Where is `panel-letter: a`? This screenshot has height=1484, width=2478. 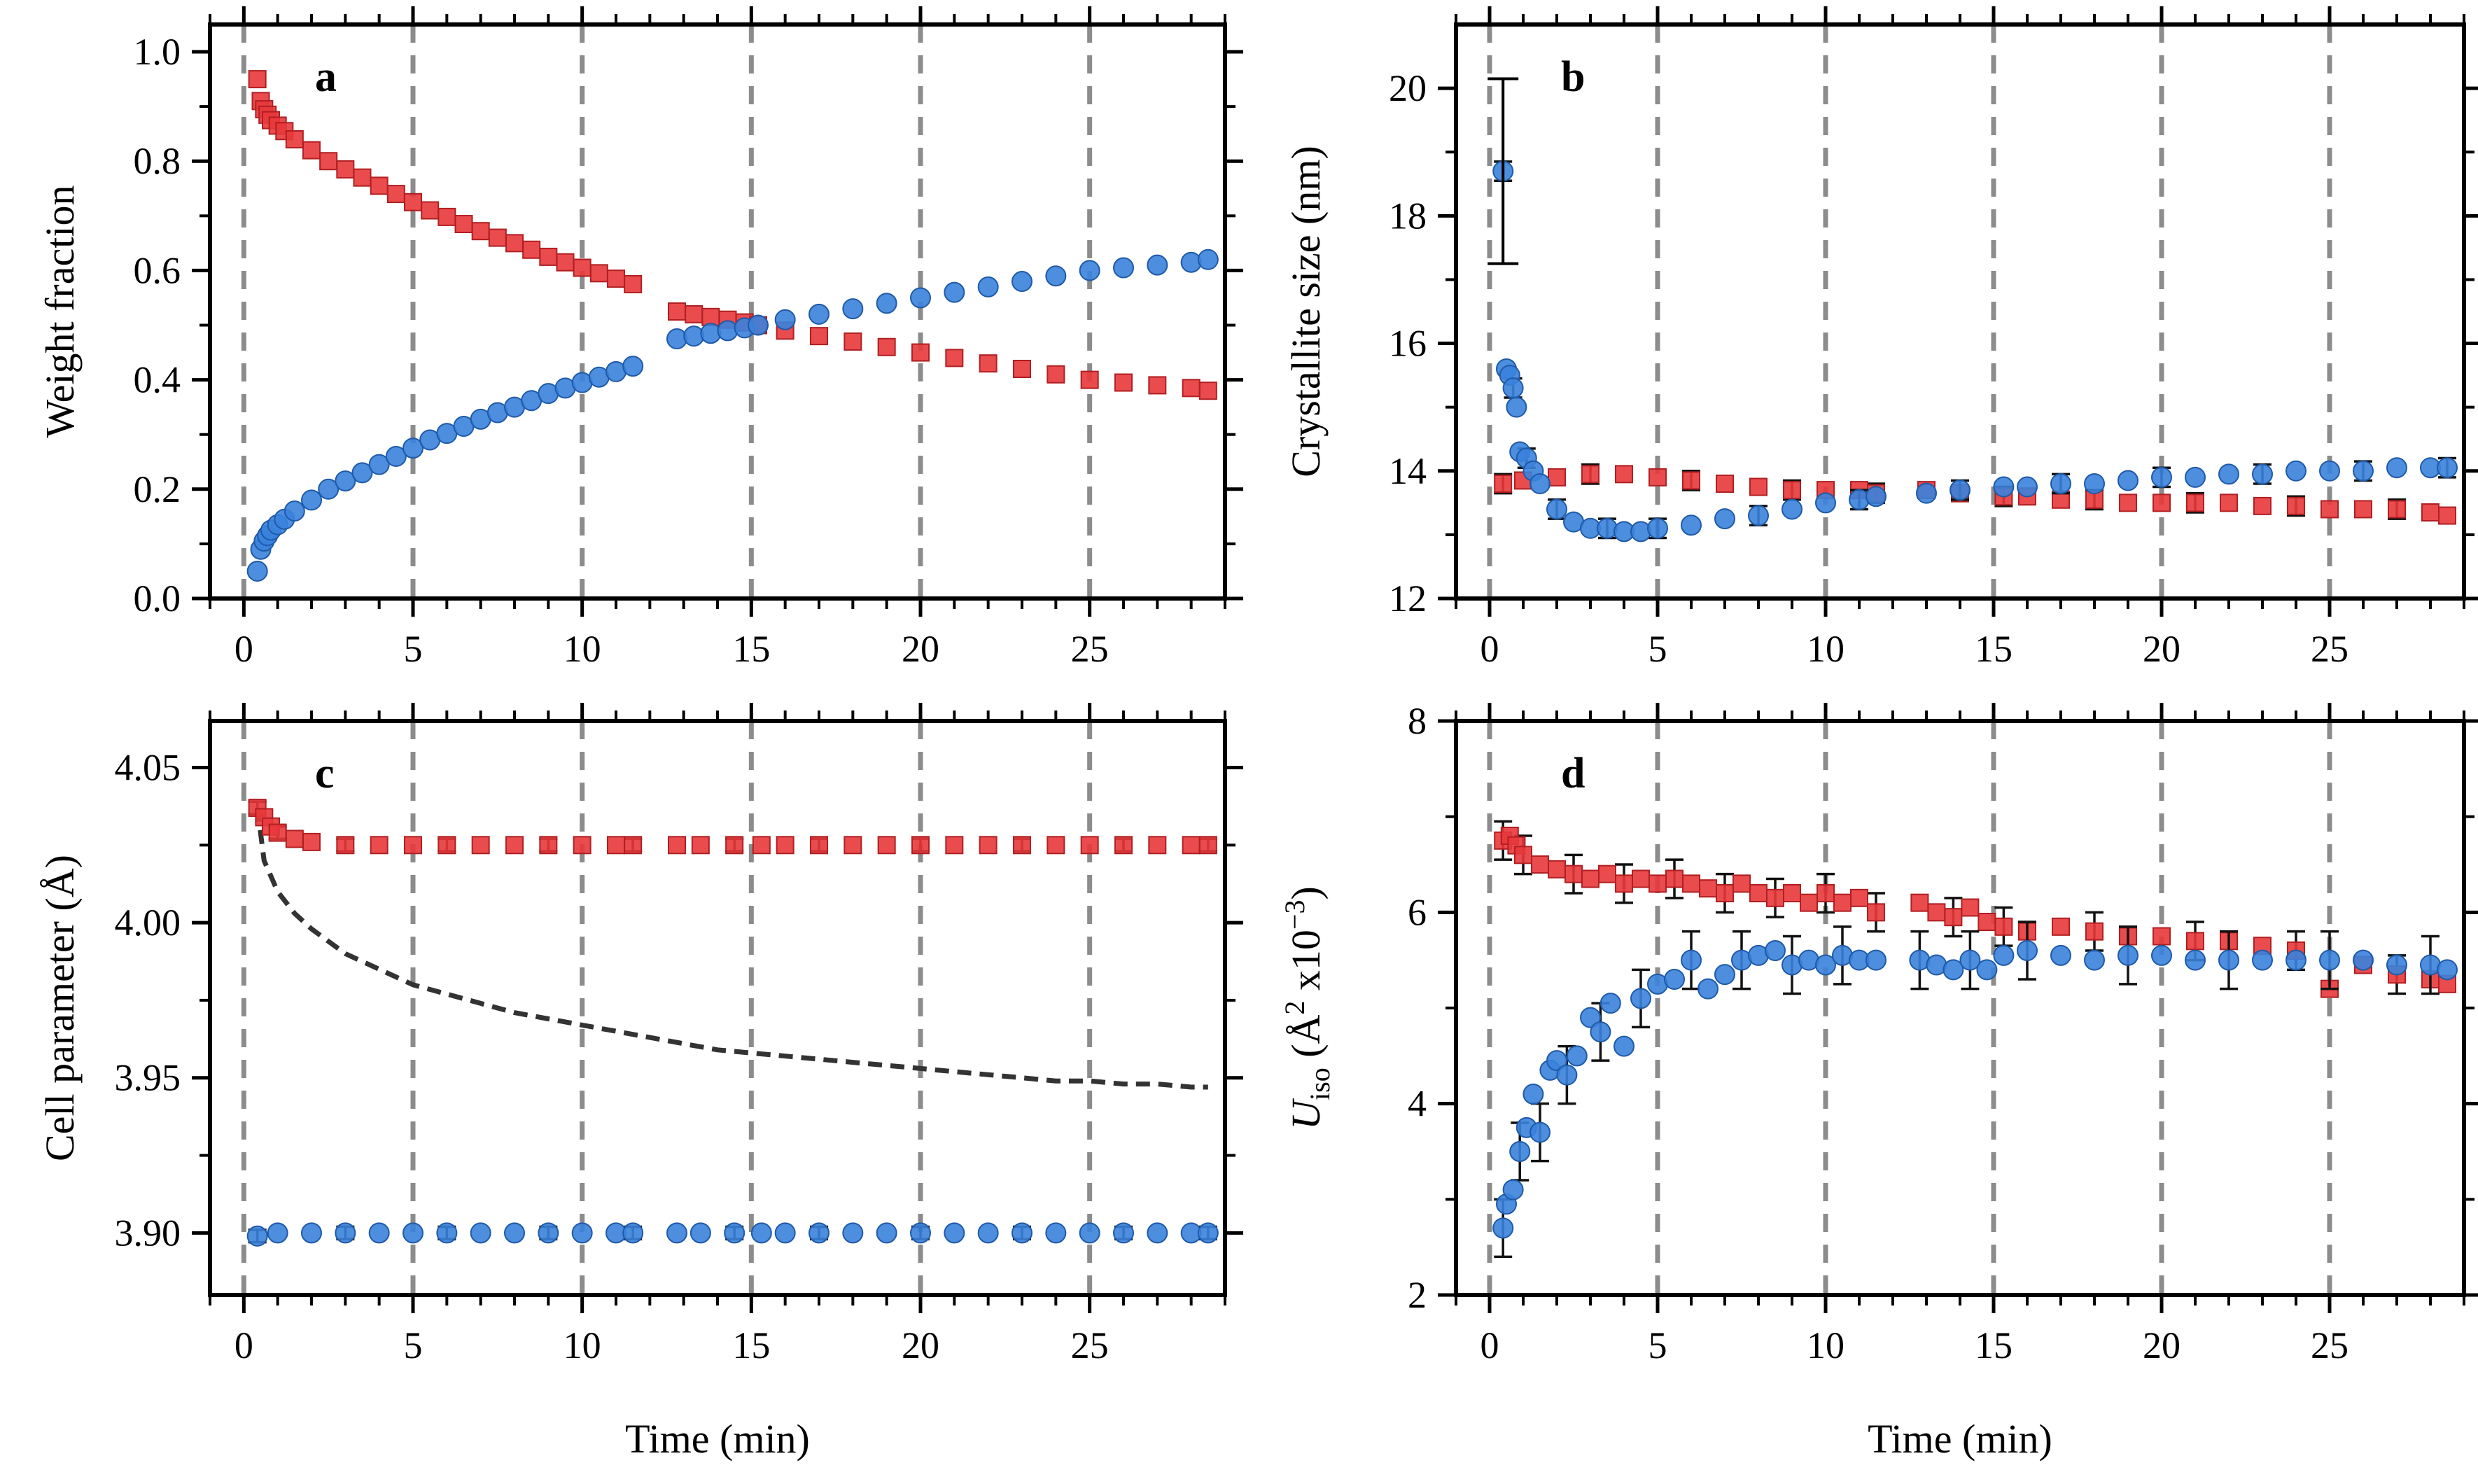 panel-letter: a is located at coordinates (326, 77).